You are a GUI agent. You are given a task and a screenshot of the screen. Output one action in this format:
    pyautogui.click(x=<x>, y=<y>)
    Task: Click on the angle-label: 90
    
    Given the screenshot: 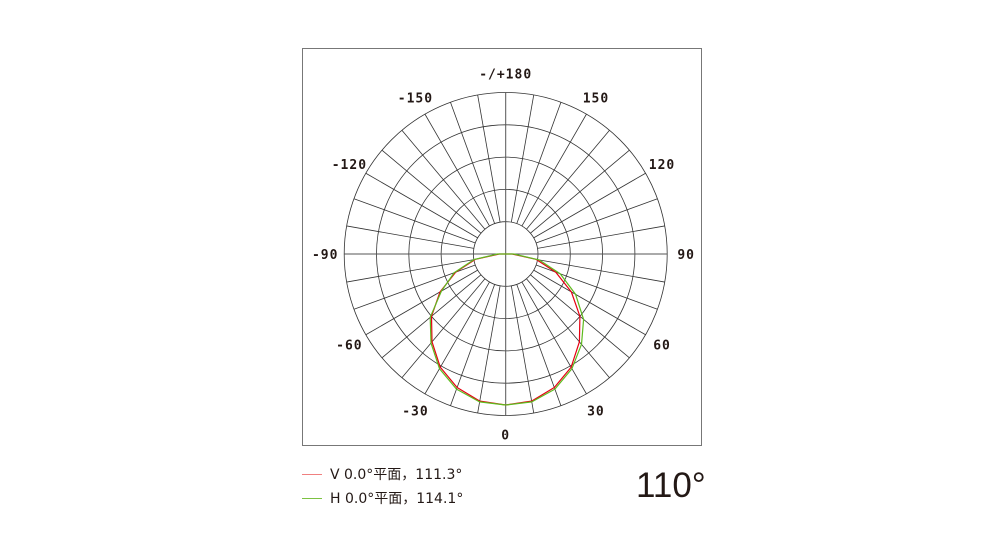 What is the action you would take?
    pyautogui.click(x=686, y=255)
    